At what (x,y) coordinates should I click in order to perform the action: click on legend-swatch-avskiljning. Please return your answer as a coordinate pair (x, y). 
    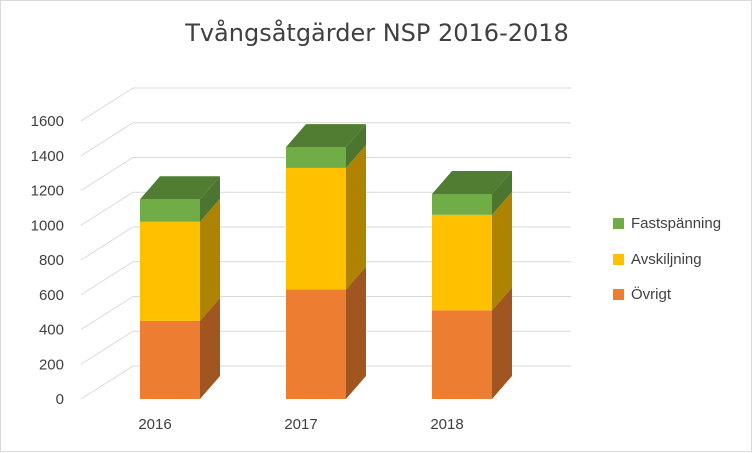
    Looking at the image, I should click on (618, 259).